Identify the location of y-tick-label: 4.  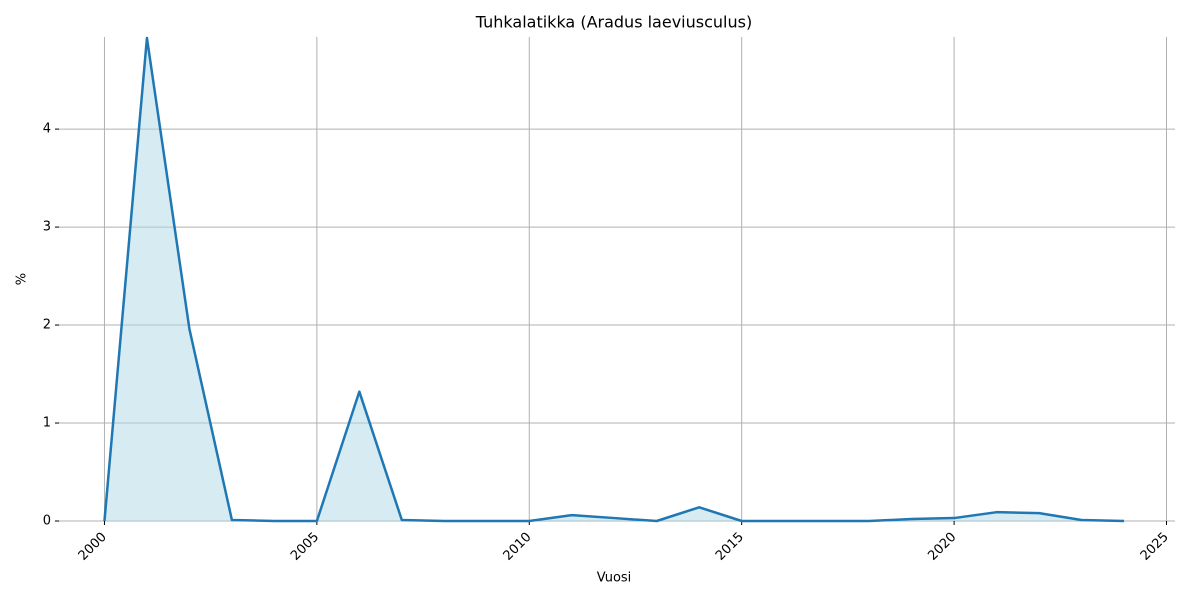
(47, 129).